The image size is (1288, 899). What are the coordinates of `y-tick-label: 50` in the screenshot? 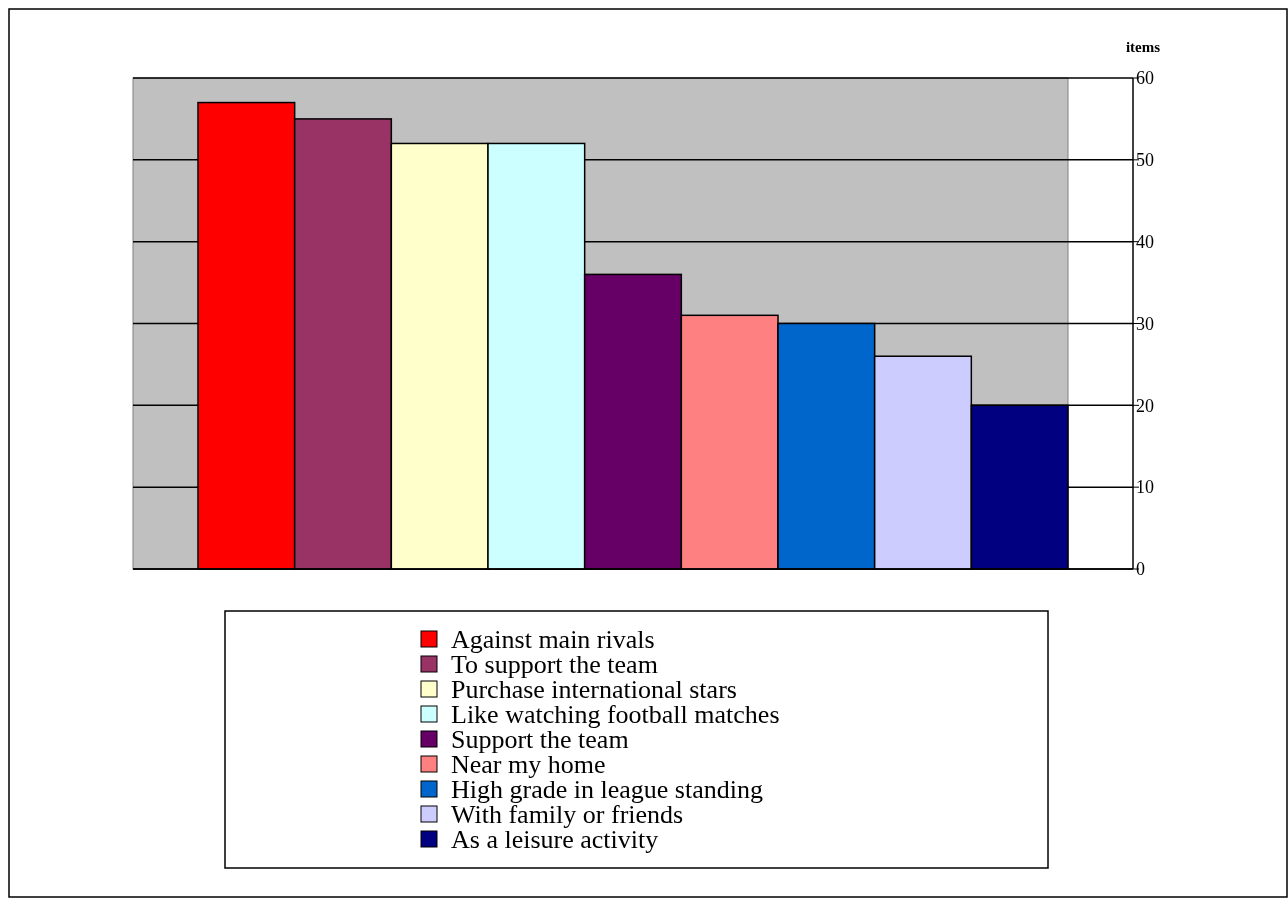 It's located at (1145, 160).